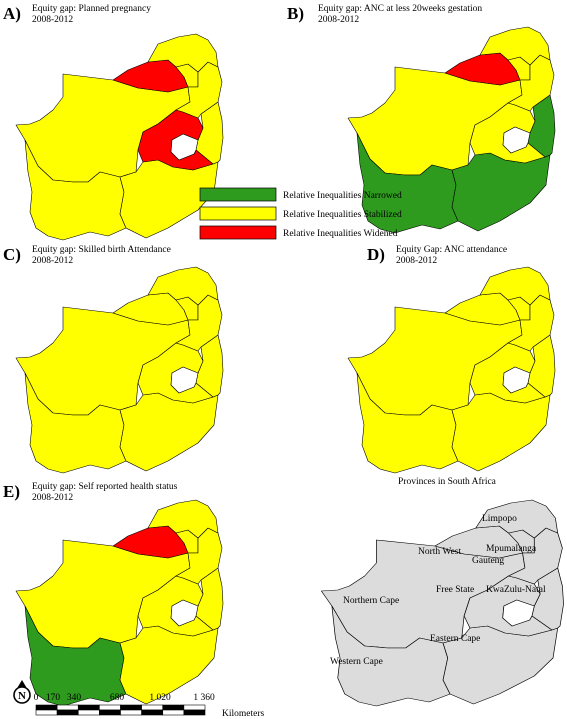 This screenshot has width=567, height=719. What do you see at coordinates (12, 13) in the screenshot?
I see `panel-letter: A)` at bounding box center [12, 13].